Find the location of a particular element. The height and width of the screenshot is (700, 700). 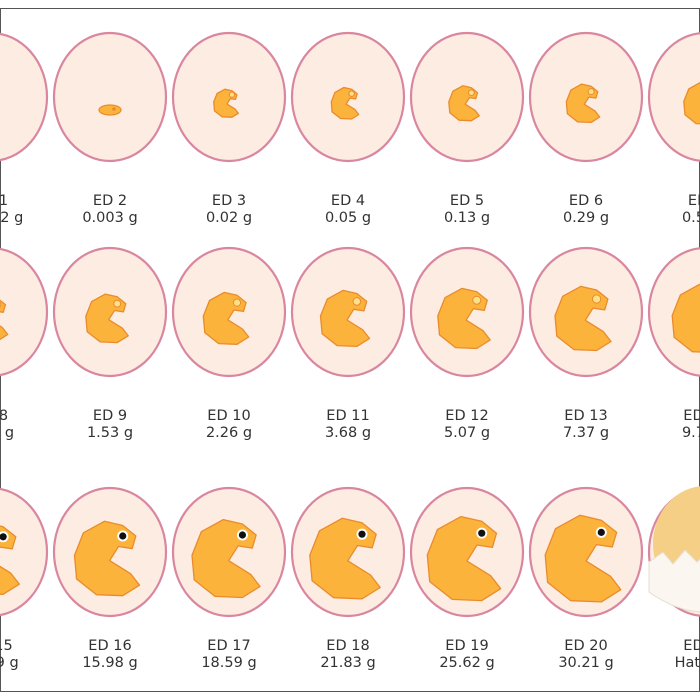

stage-day: ED 1 is located at coordinates (4, 201).